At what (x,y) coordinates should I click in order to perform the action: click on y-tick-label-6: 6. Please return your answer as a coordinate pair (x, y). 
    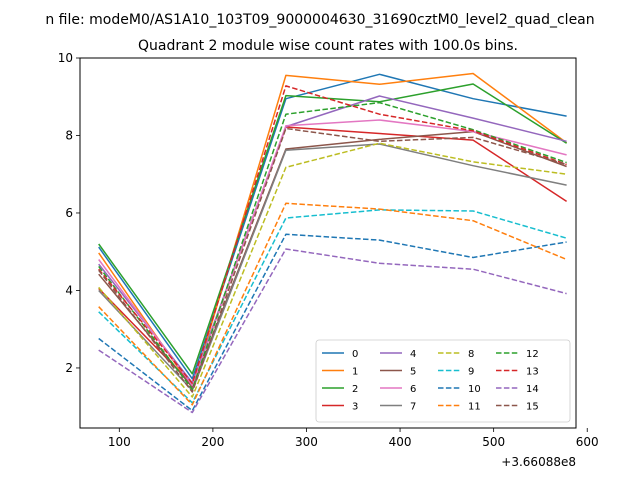
    Looking at the image, I should click on (69, 213).